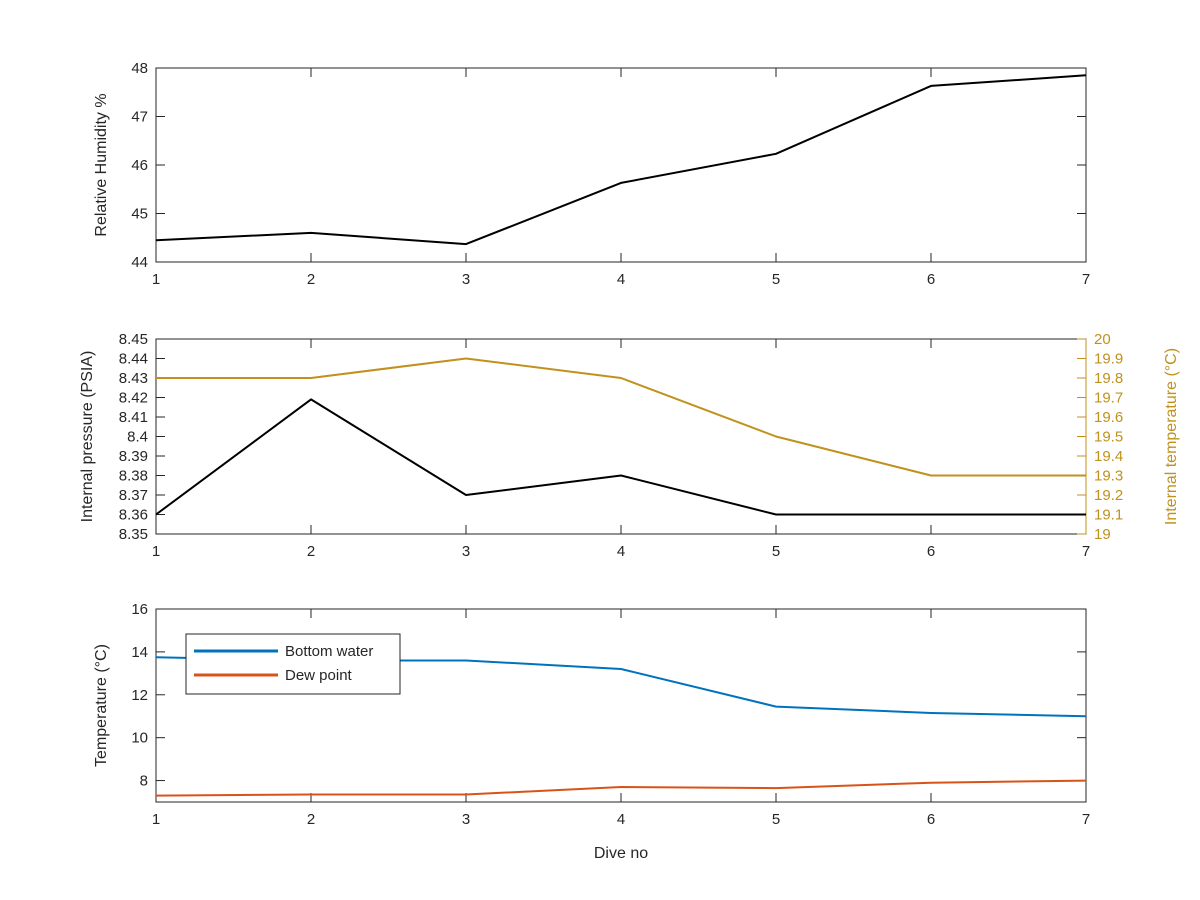  What do you see at coordinates (133, 495) in the screenshot?
I see `y-tick-label: 8.37` at bounding box center [133, 495].